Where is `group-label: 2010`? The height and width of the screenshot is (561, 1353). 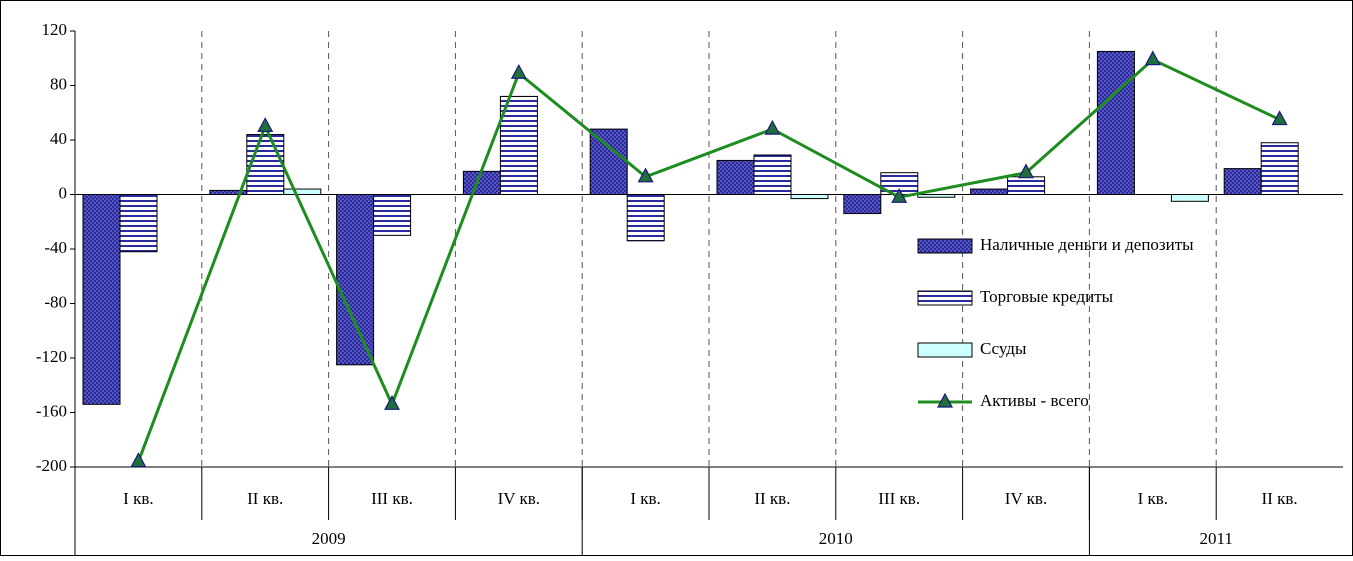 group-label: 2010 is located at coordinates (836, 538).